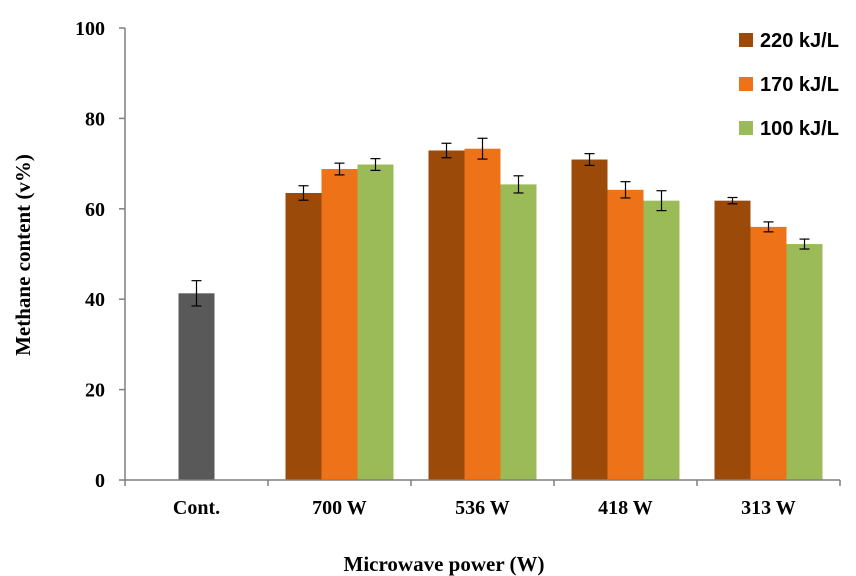  I want to click on y-tick-label: 0, so click(100, 481).